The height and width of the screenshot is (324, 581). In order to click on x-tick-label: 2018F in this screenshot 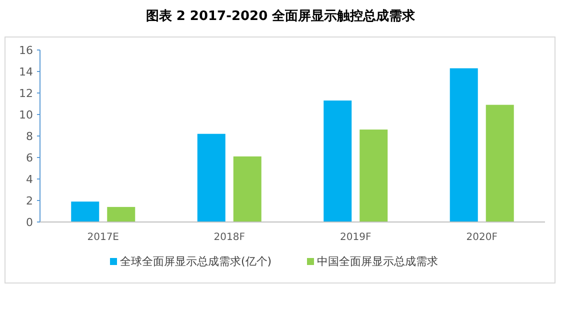, I will do `click(230, 237)`.